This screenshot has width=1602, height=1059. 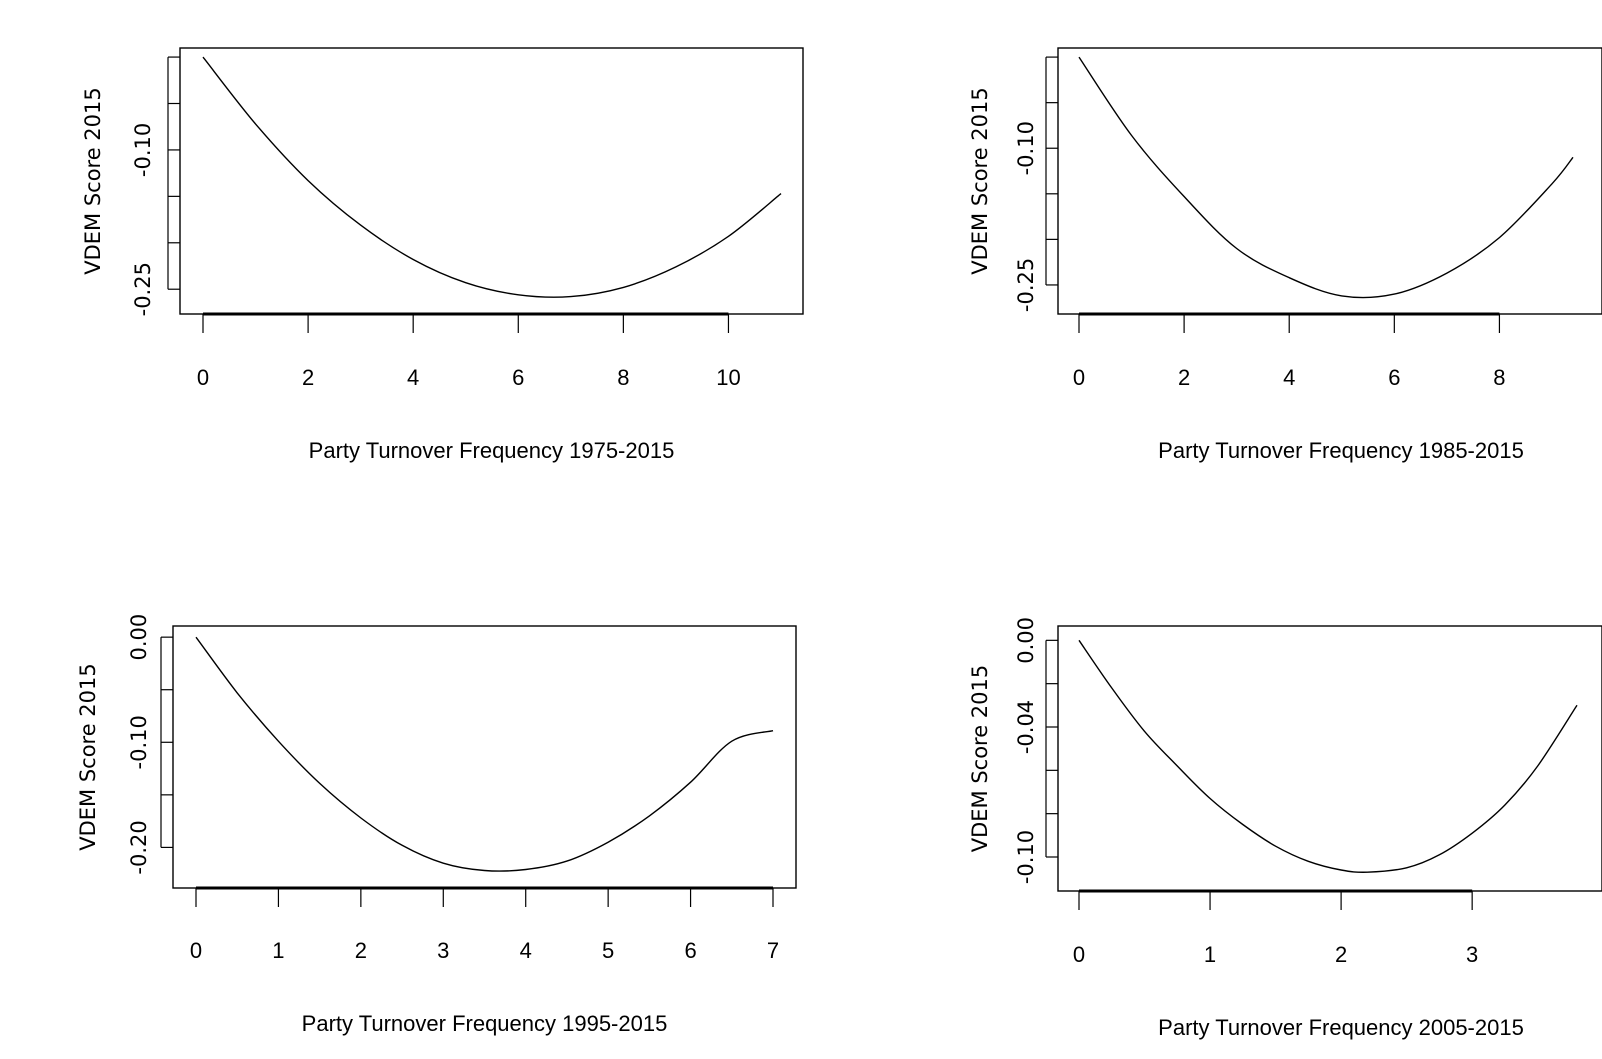 What do you see at coordinates (1341, 450) in the screenshot?
I see `x-axis-title: Party Turnover Frequency 1985-2015` at bounding box center [1341, 450].